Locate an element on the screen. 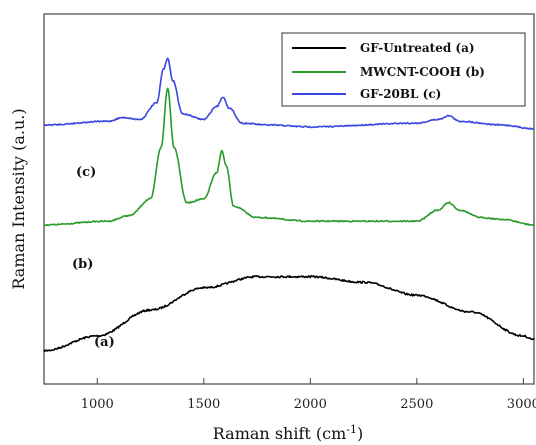 The image size is (536, 445). x-axis-title-sup: -1 is located at coordinates (351, 429).